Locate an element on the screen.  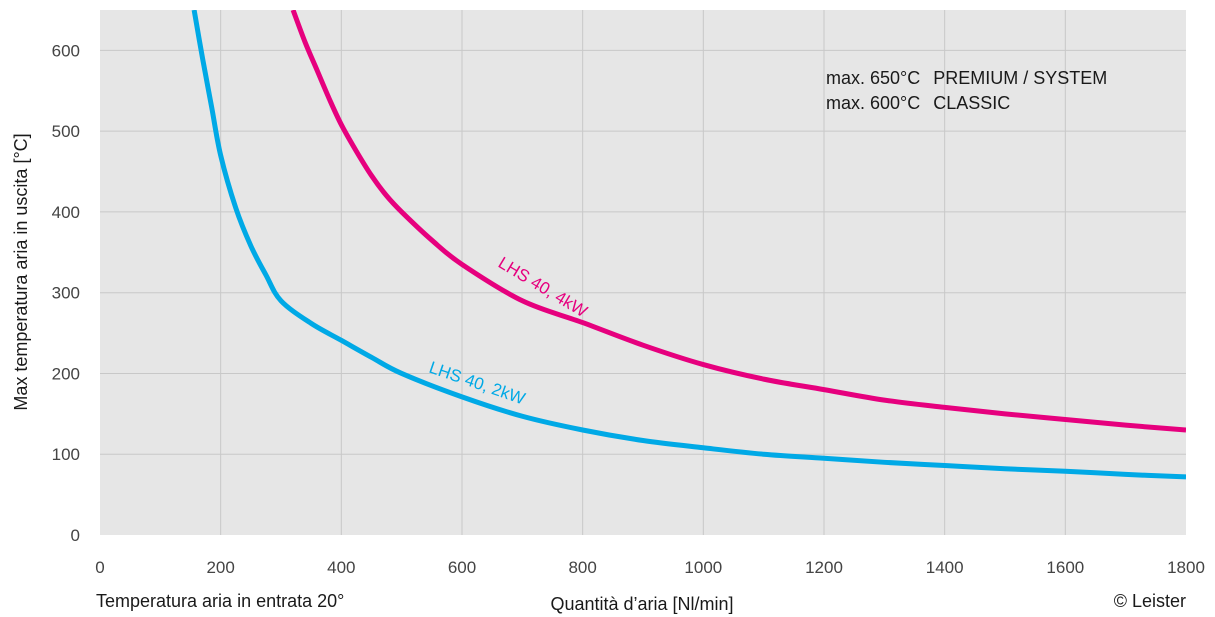
x-tick-label: 1200 is located at coordinates (824, 567).